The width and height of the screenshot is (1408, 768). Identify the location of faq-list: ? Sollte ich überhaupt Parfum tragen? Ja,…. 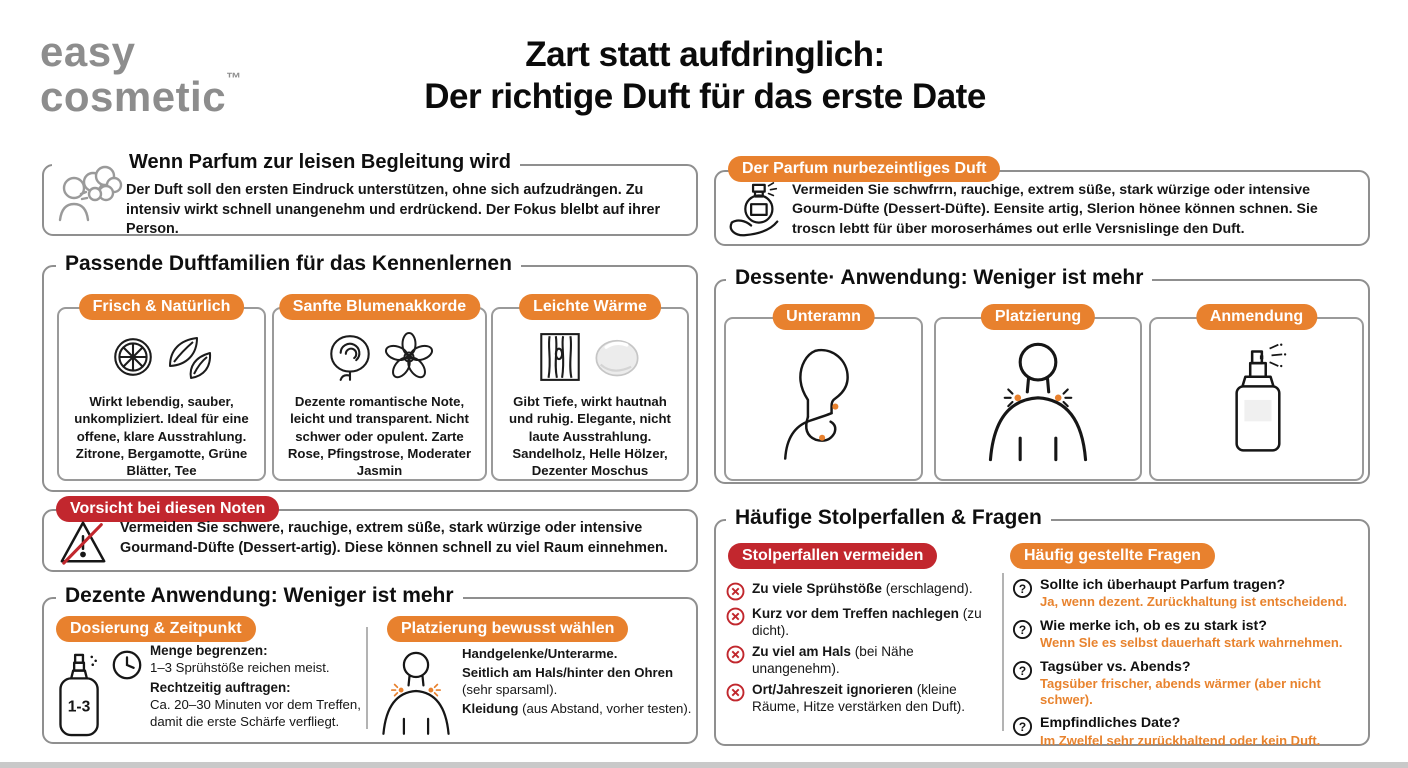
(1187, 665).